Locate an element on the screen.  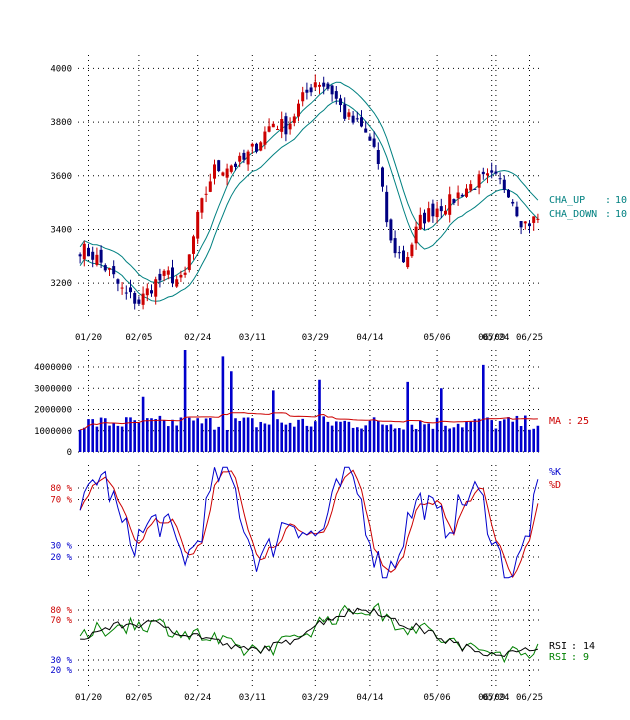
rsi-x-tick-label: 04/14 is located at coordinates (369, 698).